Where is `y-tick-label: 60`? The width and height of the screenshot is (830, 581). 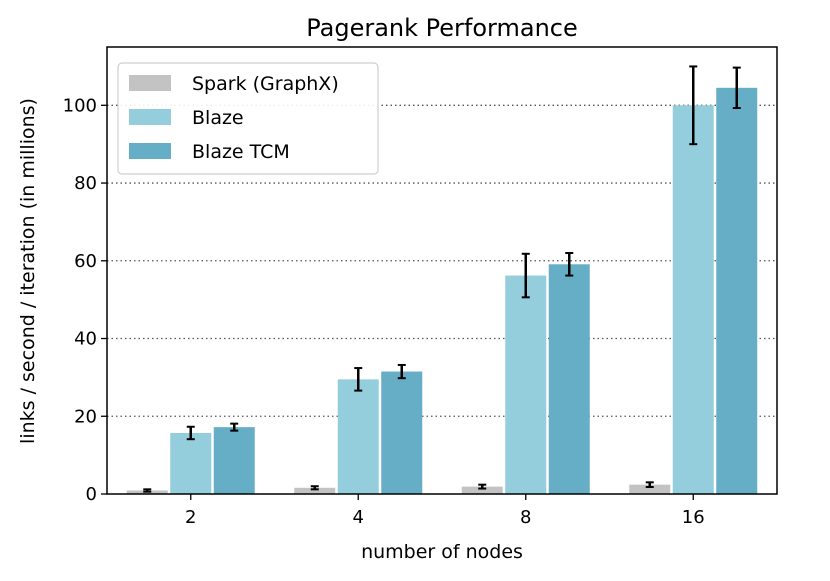 y-tick-label: 60 is located at coordinates (85, 261).